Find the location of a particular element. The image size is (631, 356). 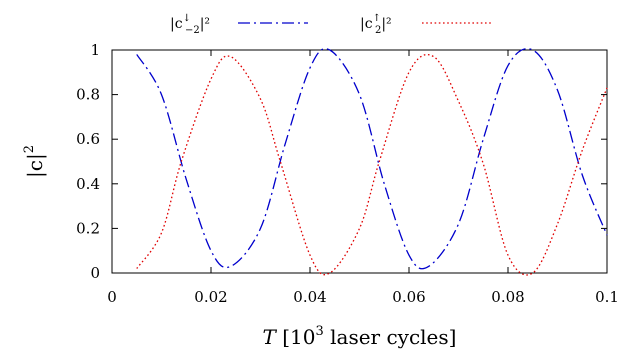

y-tick-label: 0.4 is located at coordinates (88, 184).